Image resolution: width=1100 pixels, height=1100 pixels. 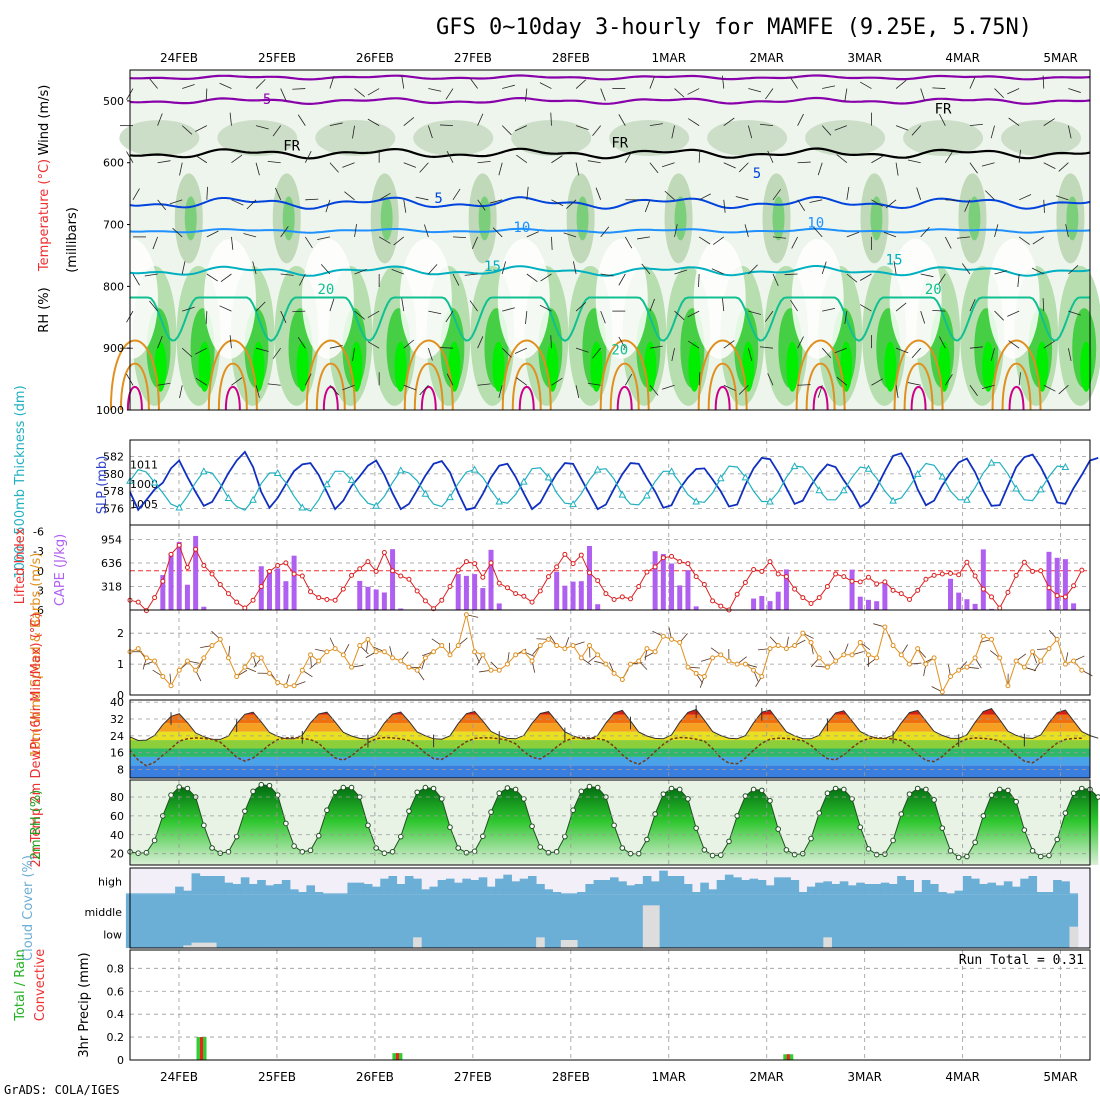 I want to click on precip-convective-label: Convective, so click(x=40, y=985).